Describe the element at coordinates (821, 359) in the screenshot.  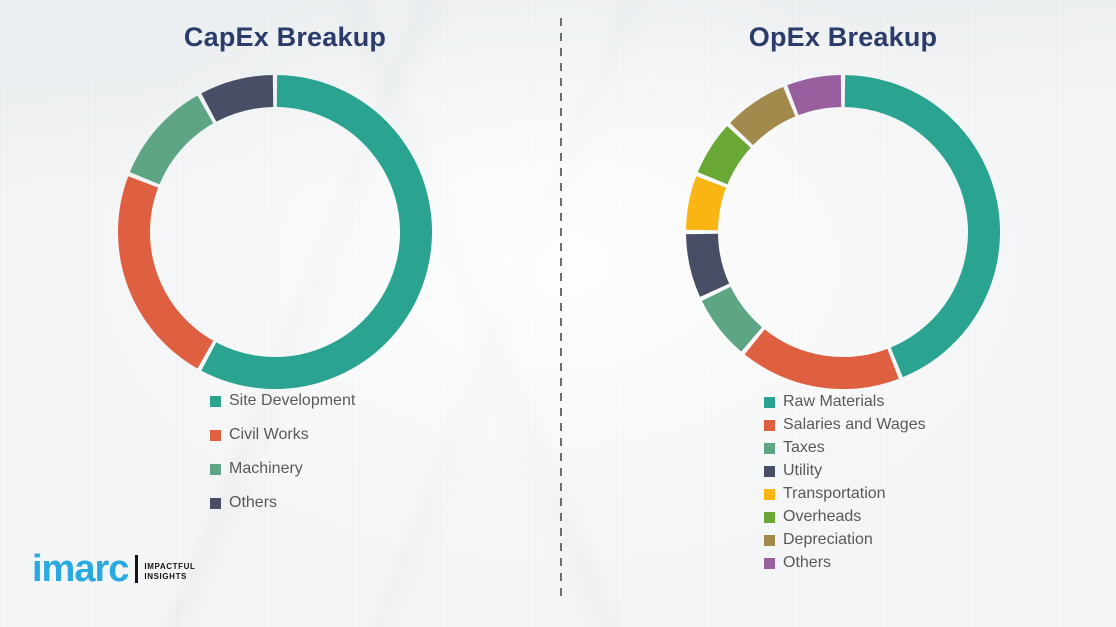
I see `donut-segment-salaries-and-wages` at that location.